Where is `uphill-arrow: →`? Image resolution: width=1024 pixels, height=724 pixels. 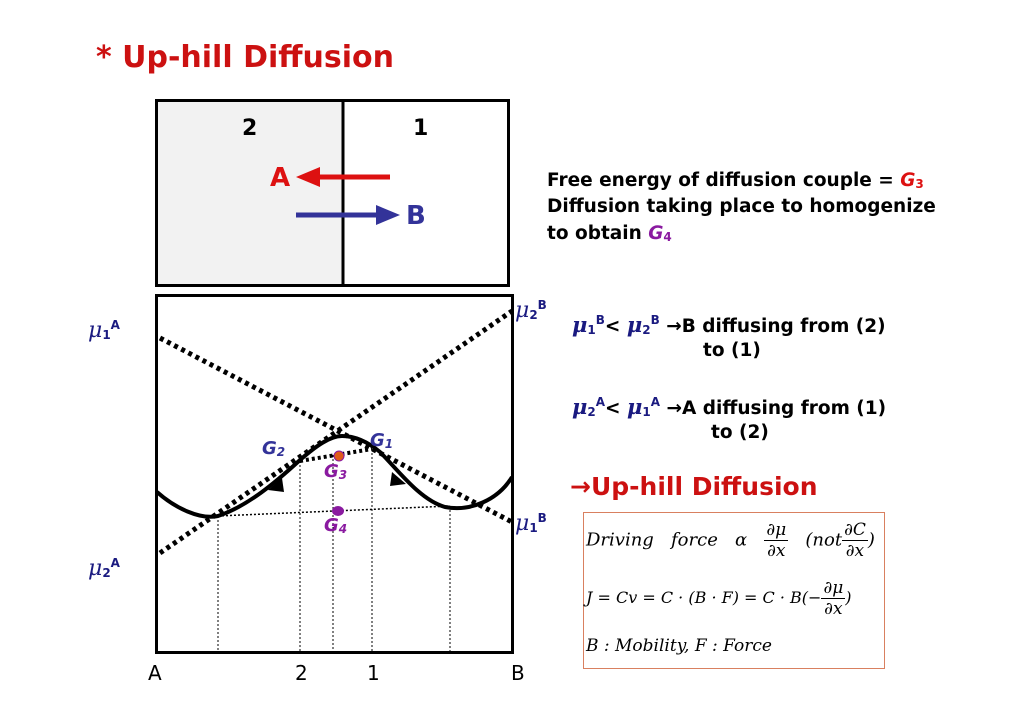 uphill-arrow: → is located at coordinates (580, 486).